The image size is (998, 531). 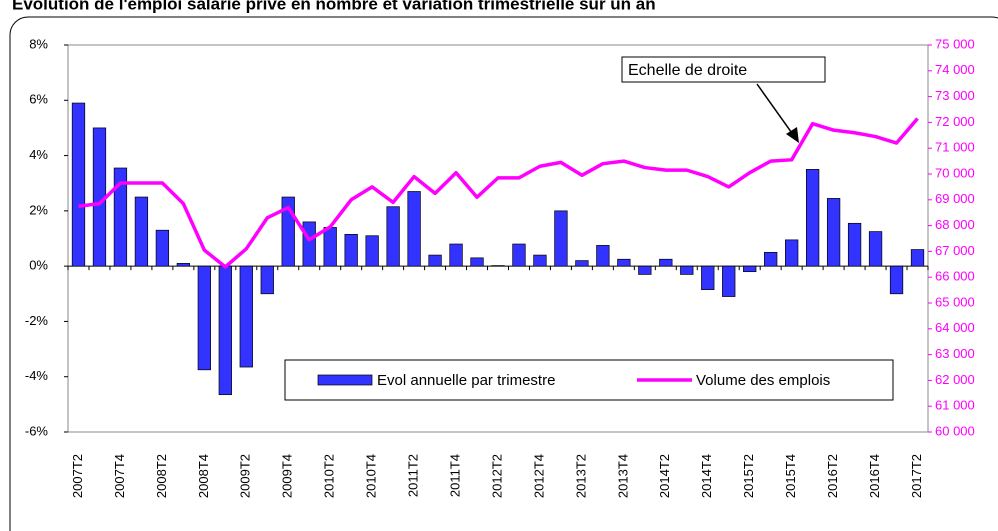 I want to click on y-tick-label: 2%, so click(x=38, y=209).